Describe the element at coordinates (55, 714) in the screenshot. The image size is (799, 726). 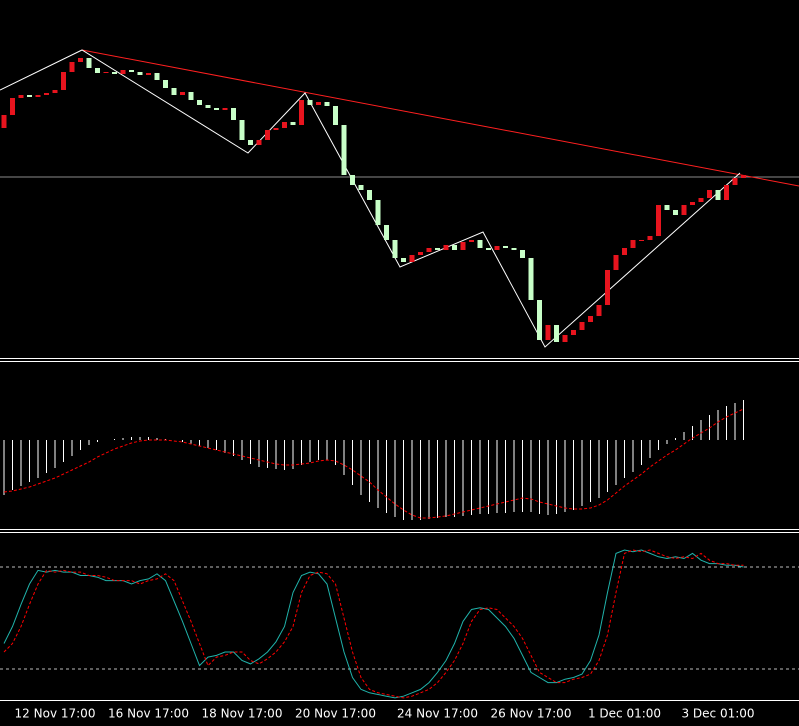
I see `x-tick-label: 12 Nov 17:00` at that location.